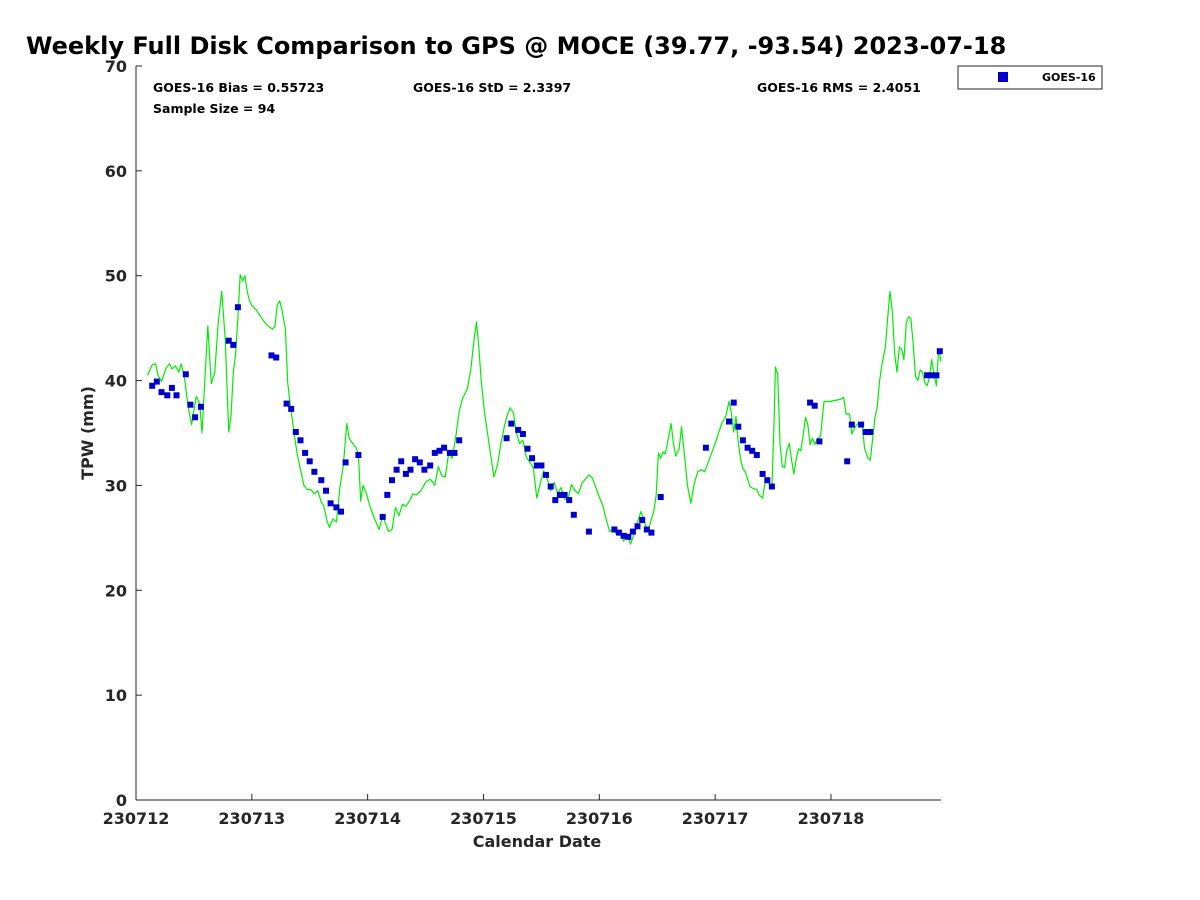 This screenshot has width=1200, height=900. What do you see at coordinates (831, 818) in the screenshot?
I see `x-tick-label: 230718` at bounding box center [831, 818].